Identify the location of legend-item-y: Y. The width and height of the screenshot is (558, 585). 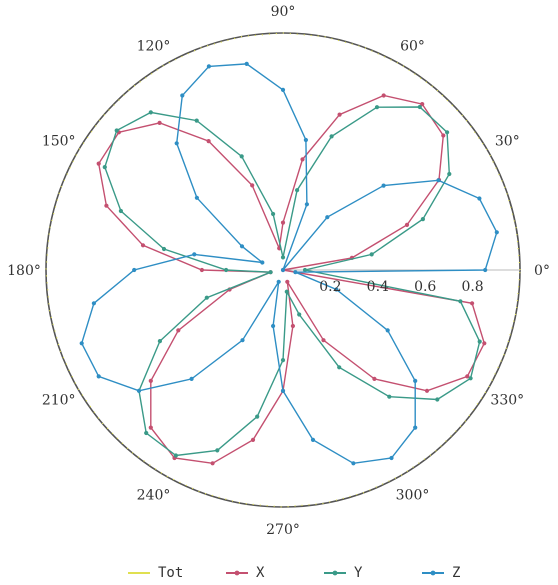
(343, 573).